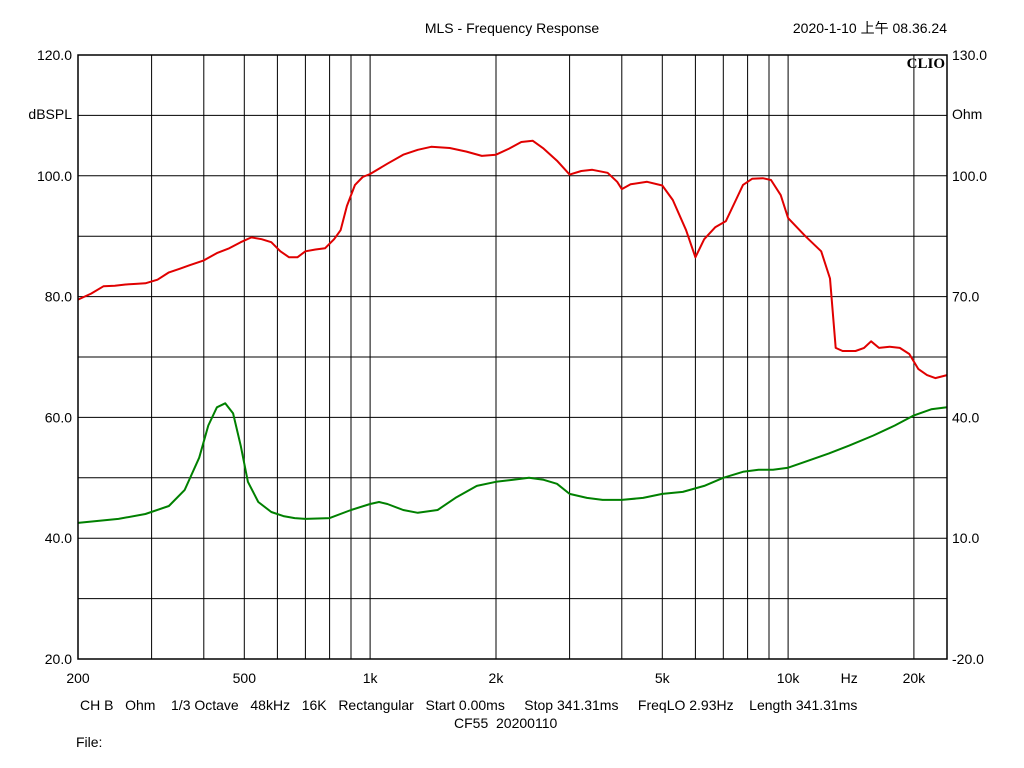 This screenshot has height=768, width=1024. Describe the element at coordinates (512, 28) in the screenshot. I see `chart-title: MLS - Frequency Response` at that location.